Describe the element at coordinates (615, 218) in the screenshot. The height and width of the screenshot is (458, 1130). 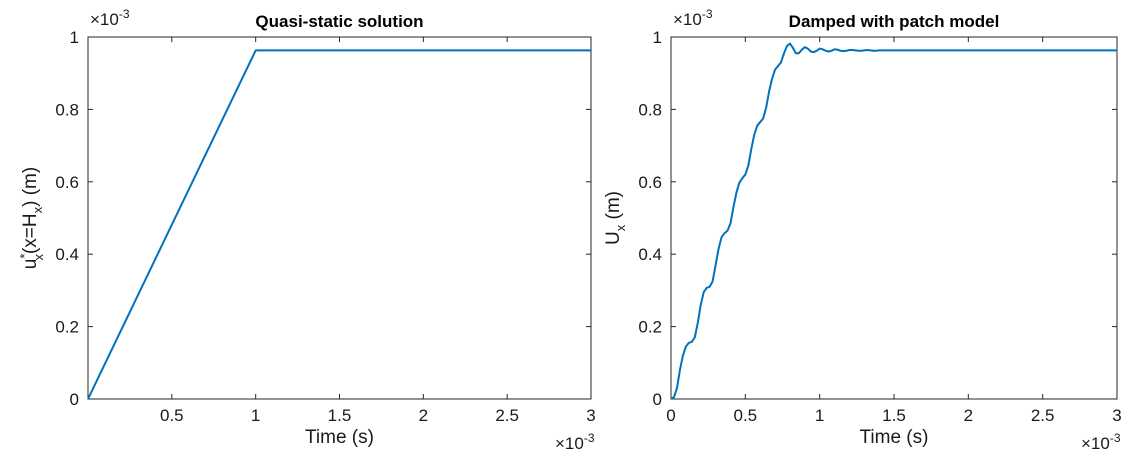
I see `y-axis-label: Ux (m)` at that location.